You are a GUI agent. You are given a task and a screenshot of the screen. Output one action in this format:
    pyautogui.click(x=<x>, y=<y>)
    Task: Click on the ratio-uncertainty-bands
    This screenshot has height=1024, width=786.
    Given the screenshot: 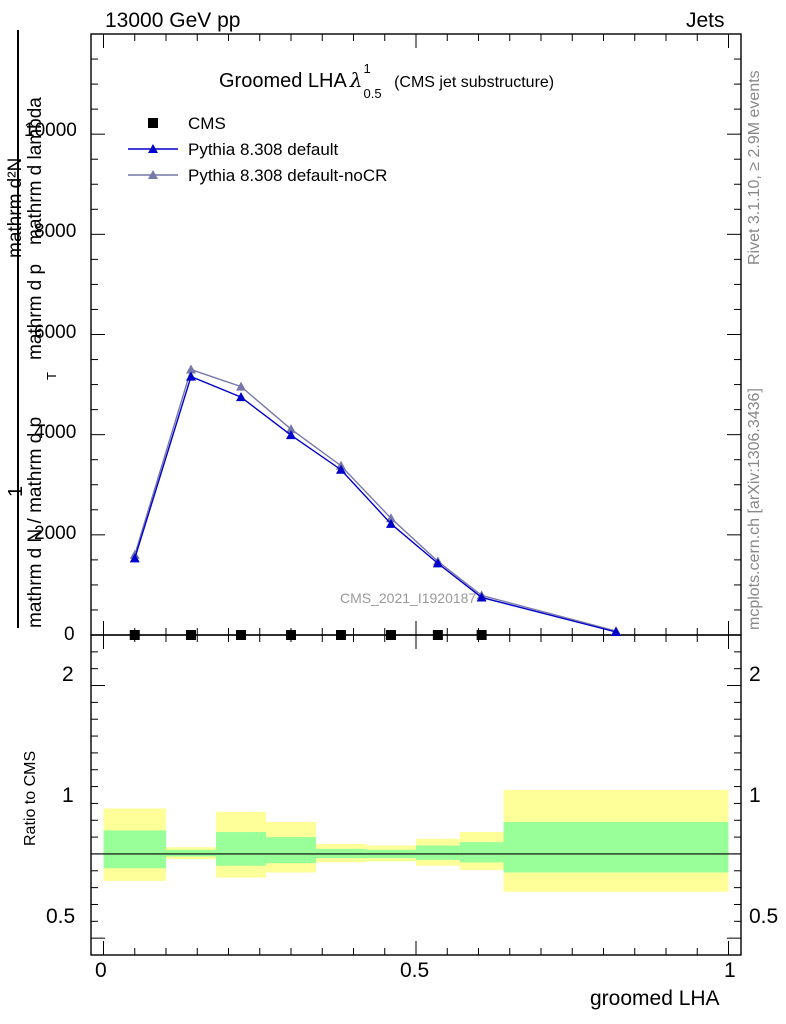 What is the action you would take?
    pyautogui.click(x=416, y=840)
    